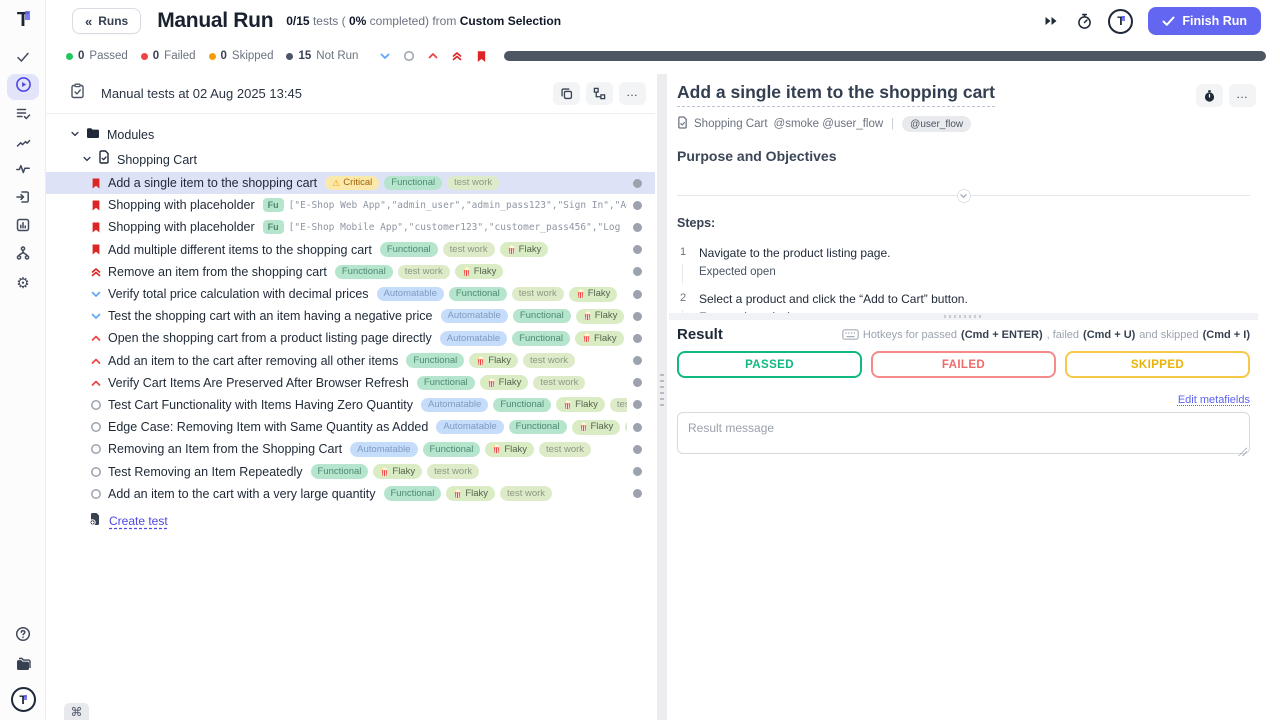 The image size is (1280, 720). Describe the element at coordinates (409, 56) in the screenshot. I see `circle-icon` at that location.